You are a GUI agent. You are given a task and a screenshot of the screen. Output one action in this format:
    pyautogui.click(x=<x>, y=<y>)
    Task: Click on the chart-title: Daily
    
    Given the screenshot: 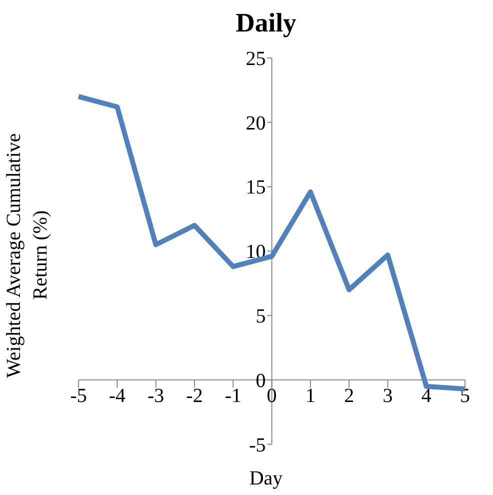 What is the action you would take?
    pyautogui.click(x=267, y=23)
    